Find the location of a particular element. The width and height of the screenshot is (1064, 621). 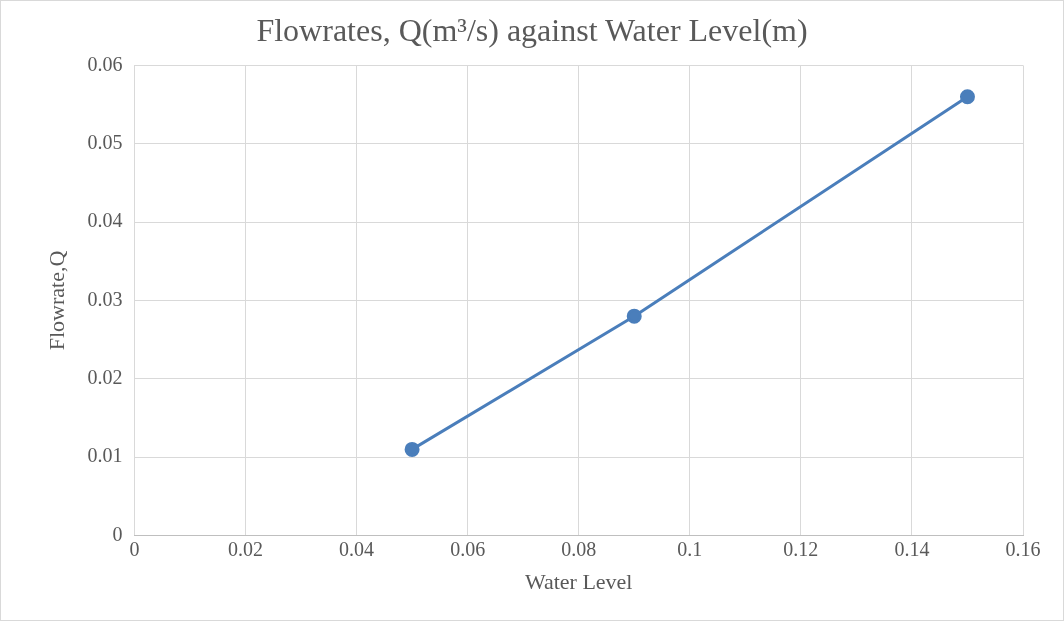

y-tick-label: 0.02 is located at coordinates (105, 377).